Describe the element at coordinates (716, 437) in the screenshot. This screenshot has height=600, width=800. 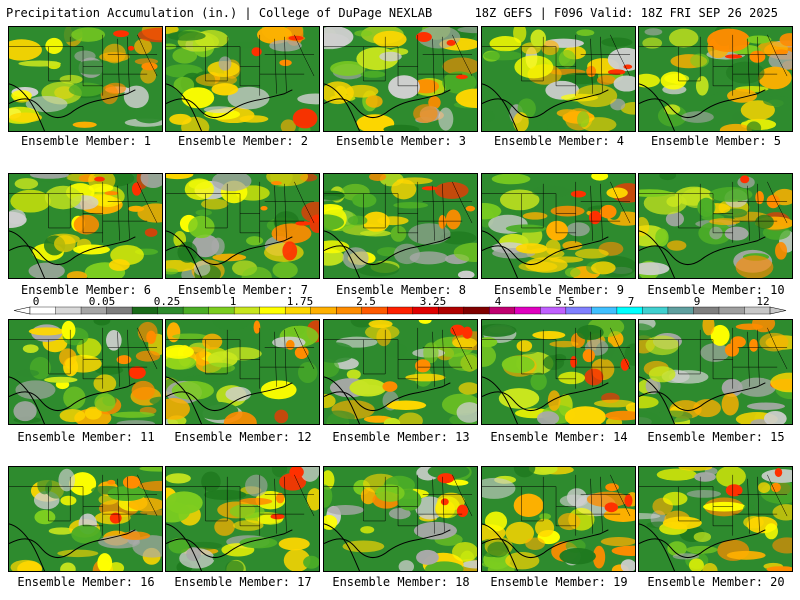
I see `ensemble-member-label: Ensemble Member: 15` at that location.